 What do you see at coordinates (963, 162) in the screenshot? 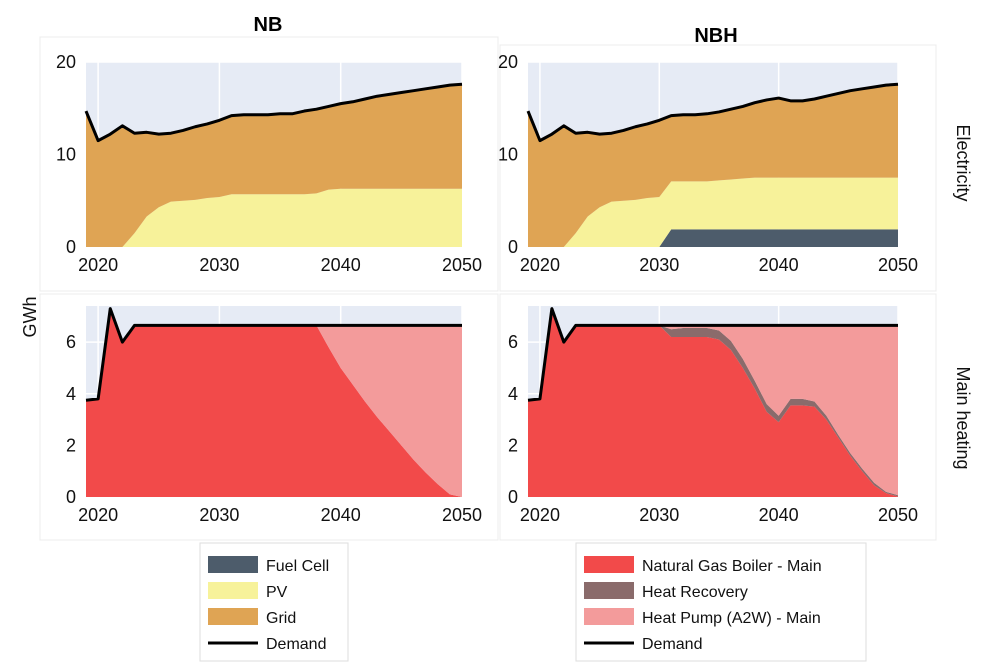
I see `row-label-electricity: Electricity` at bounding box center [963, 162].